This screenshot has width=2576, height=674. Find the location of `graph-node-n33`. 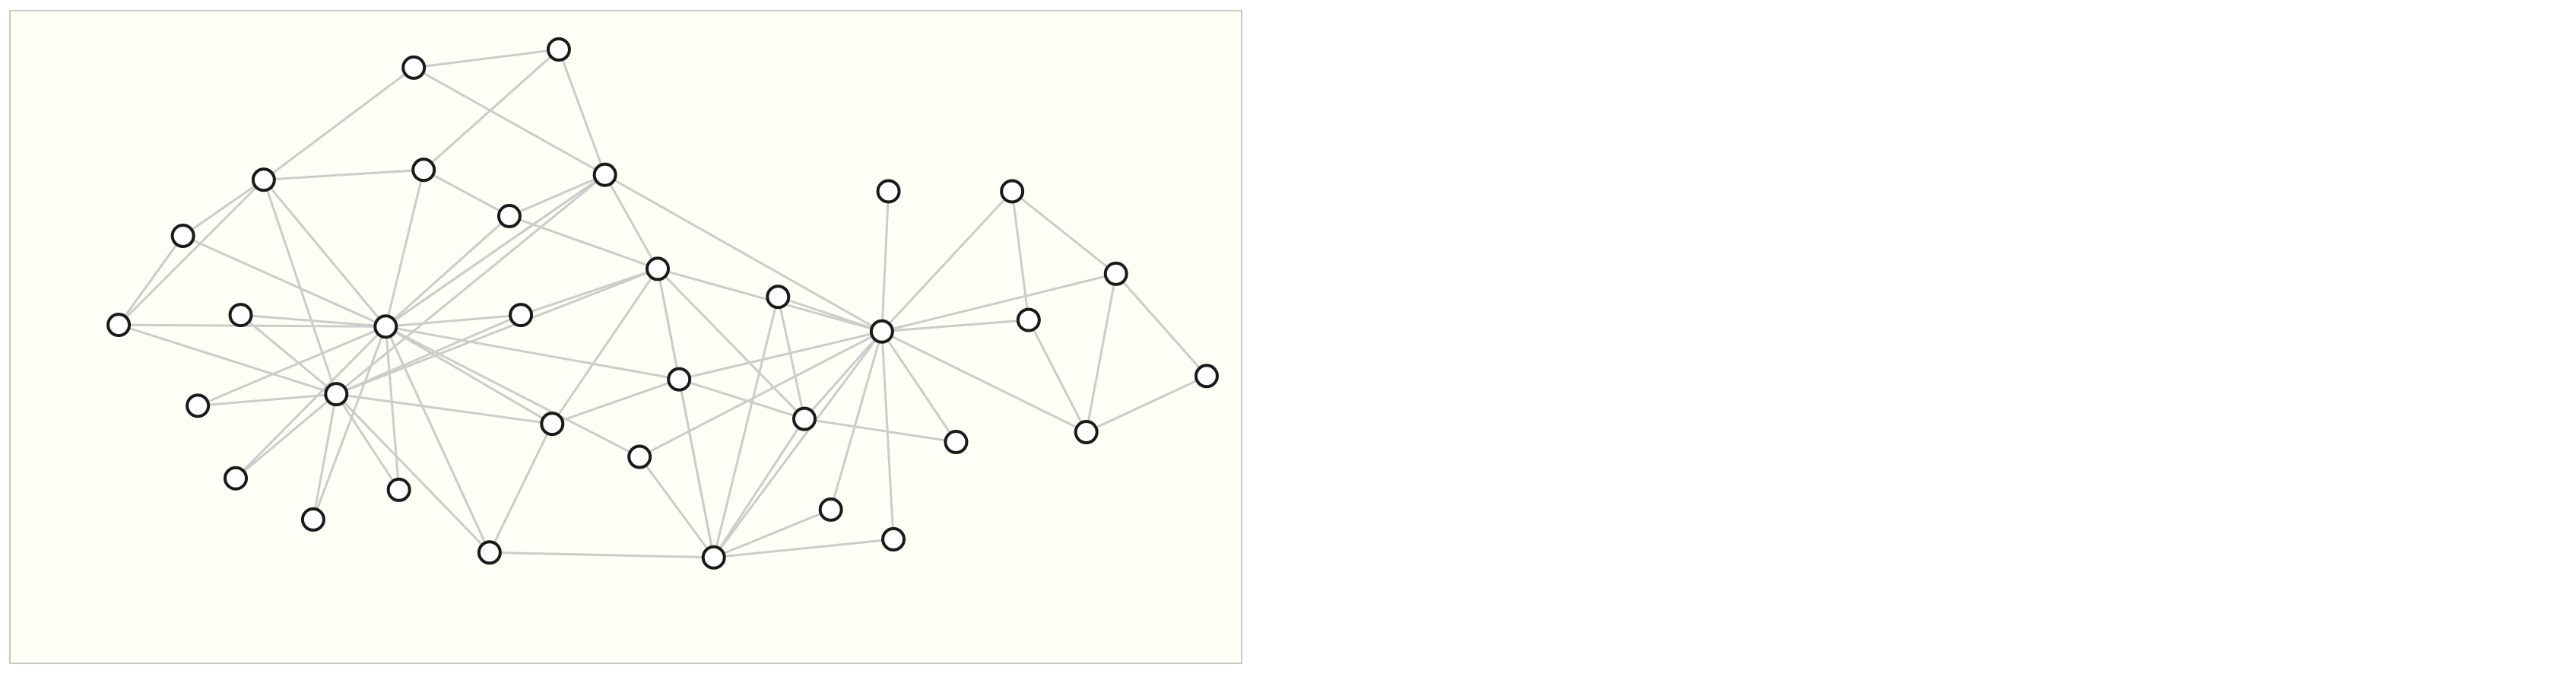

graph-node-n33 is located at coordinates (1086, 432).